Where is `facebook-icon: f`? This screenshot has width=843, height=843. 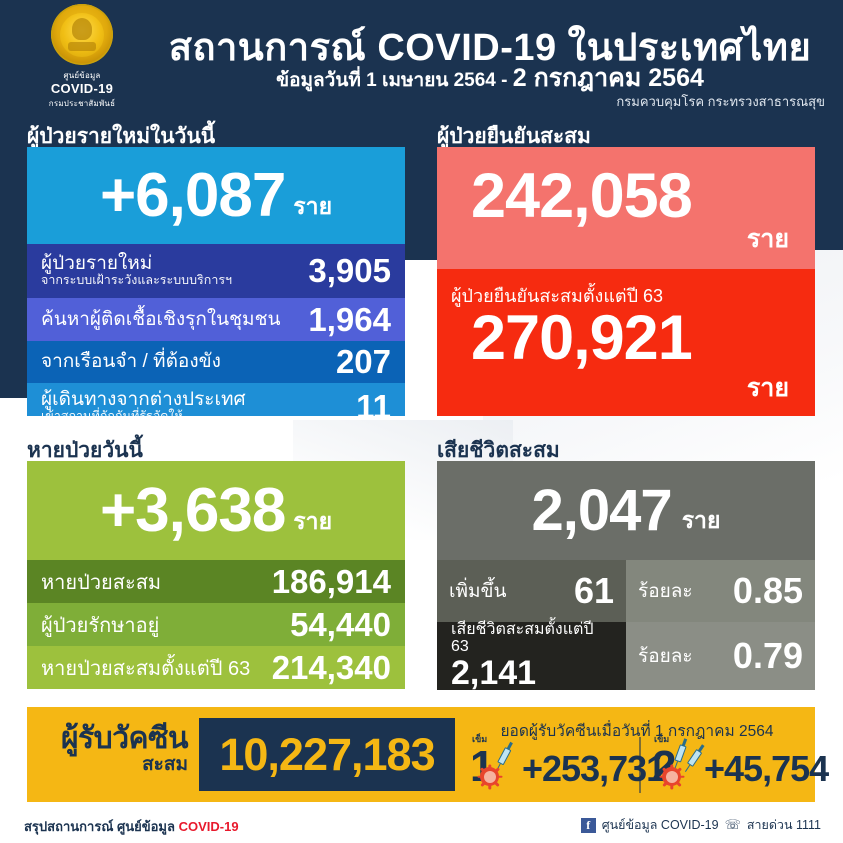
facebook-icon: f is located at coordinates (588, 825).